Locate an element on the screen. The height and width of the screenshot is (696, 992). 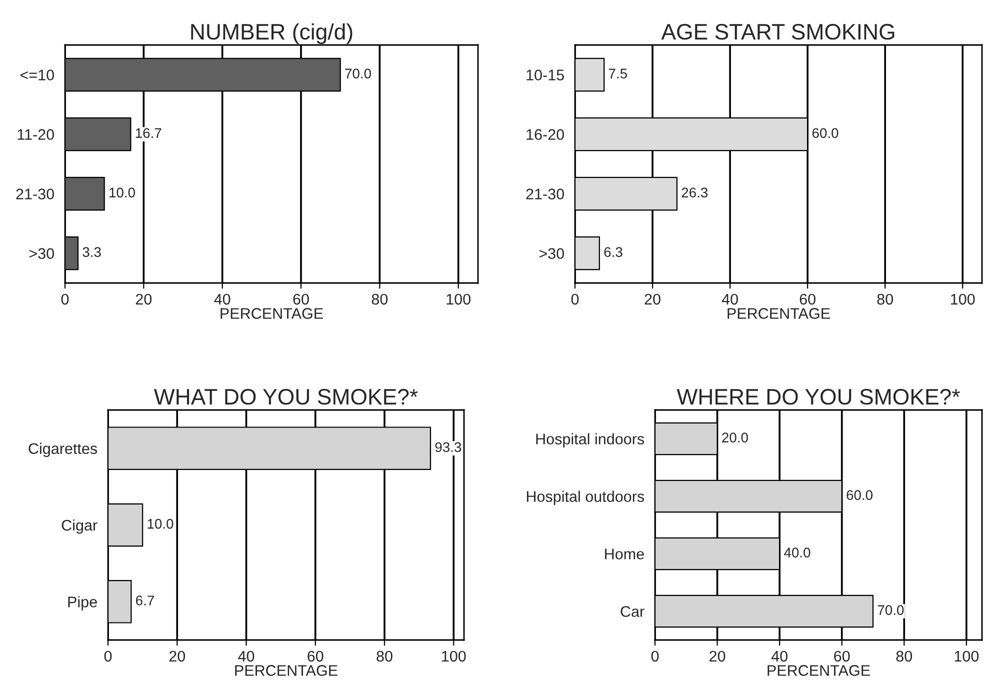
y-tick-label: 10-15 is located at coordinates (545, 75).